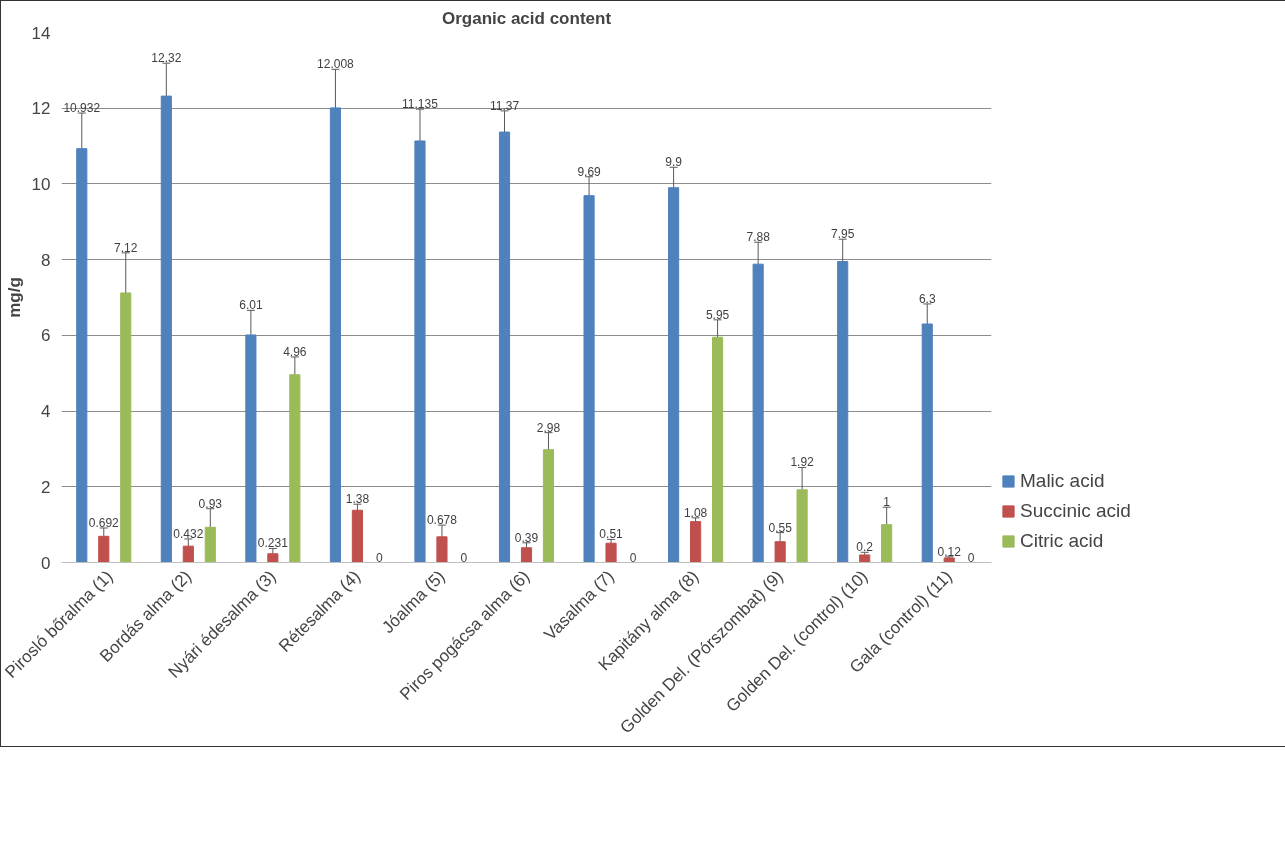 The image size is (1285, 868). I want to click on data-label: 0.93, so click(210, 503).